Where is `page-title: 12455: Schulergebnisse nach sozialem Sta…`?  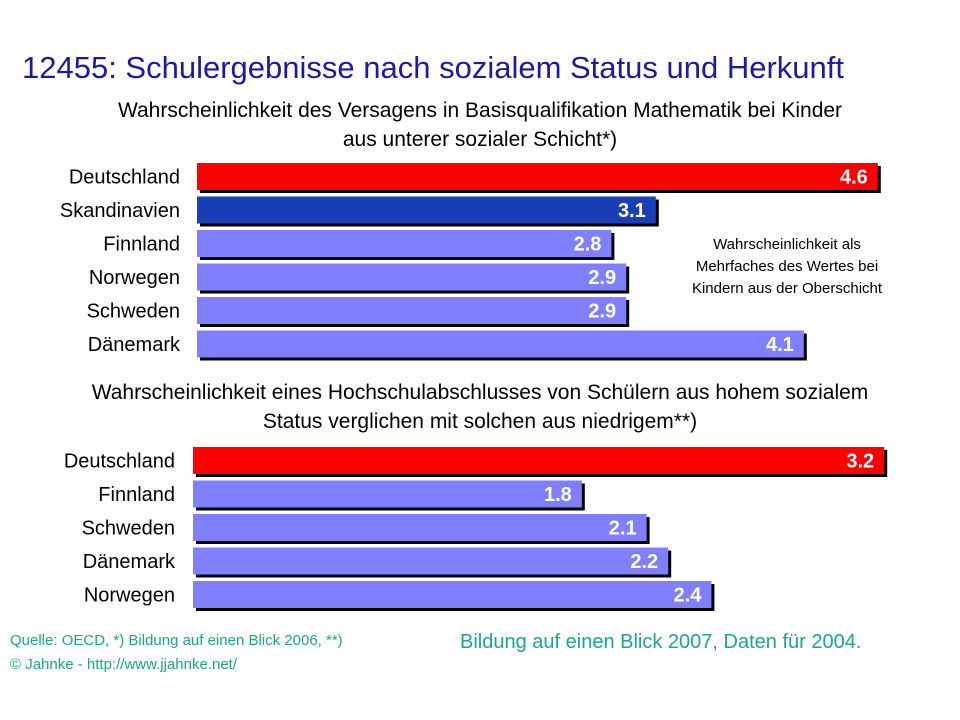 page-title: 12455: Schulergebnisse nach sozialem Sta… is located at coordinates (433, 67).